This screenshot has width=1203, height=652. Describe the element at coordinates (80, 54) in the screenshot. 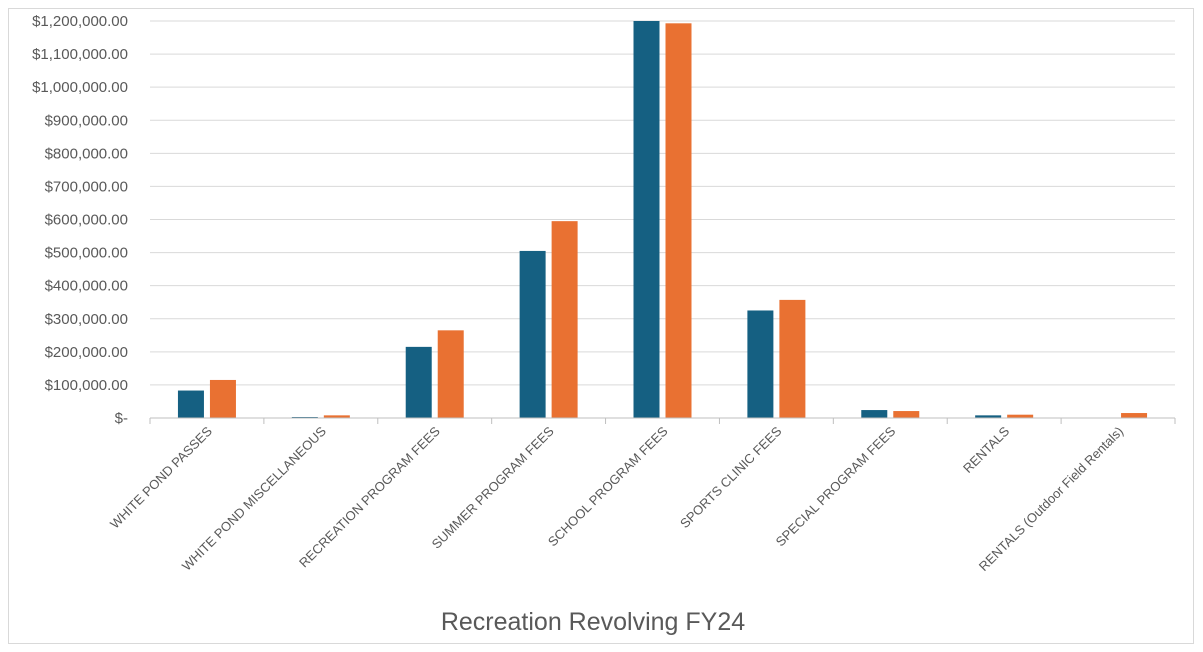

I see `y-tick-label: $1,100,000.00` at that location.